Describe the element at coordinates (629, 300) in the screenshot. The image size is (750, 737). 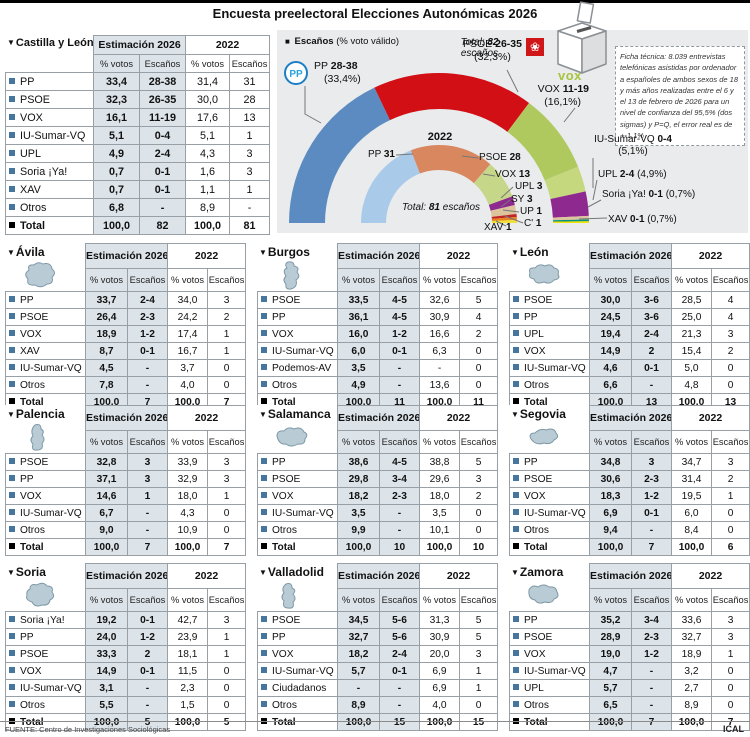
I see `table-row: PSOE 30,0 3-6 28,5 4` at that location.